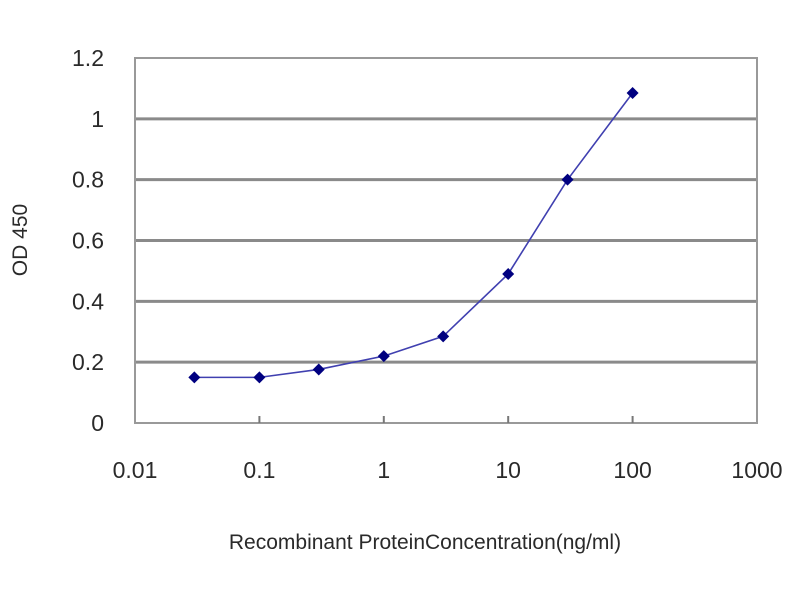  Describe the element at coordinates (88, 180) in the screenshot. I see `y-tick-label: 0.8` at that location.